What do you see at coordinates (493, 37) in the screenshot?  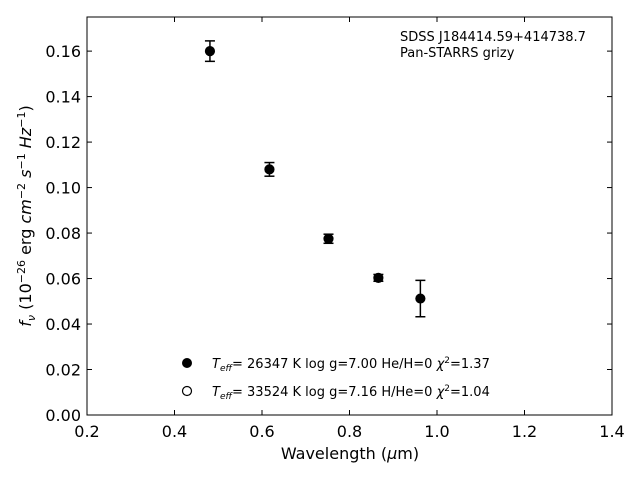 I see `object-annotation: SDSS J184414.59+414738.7` at bounding box center [493, 37].